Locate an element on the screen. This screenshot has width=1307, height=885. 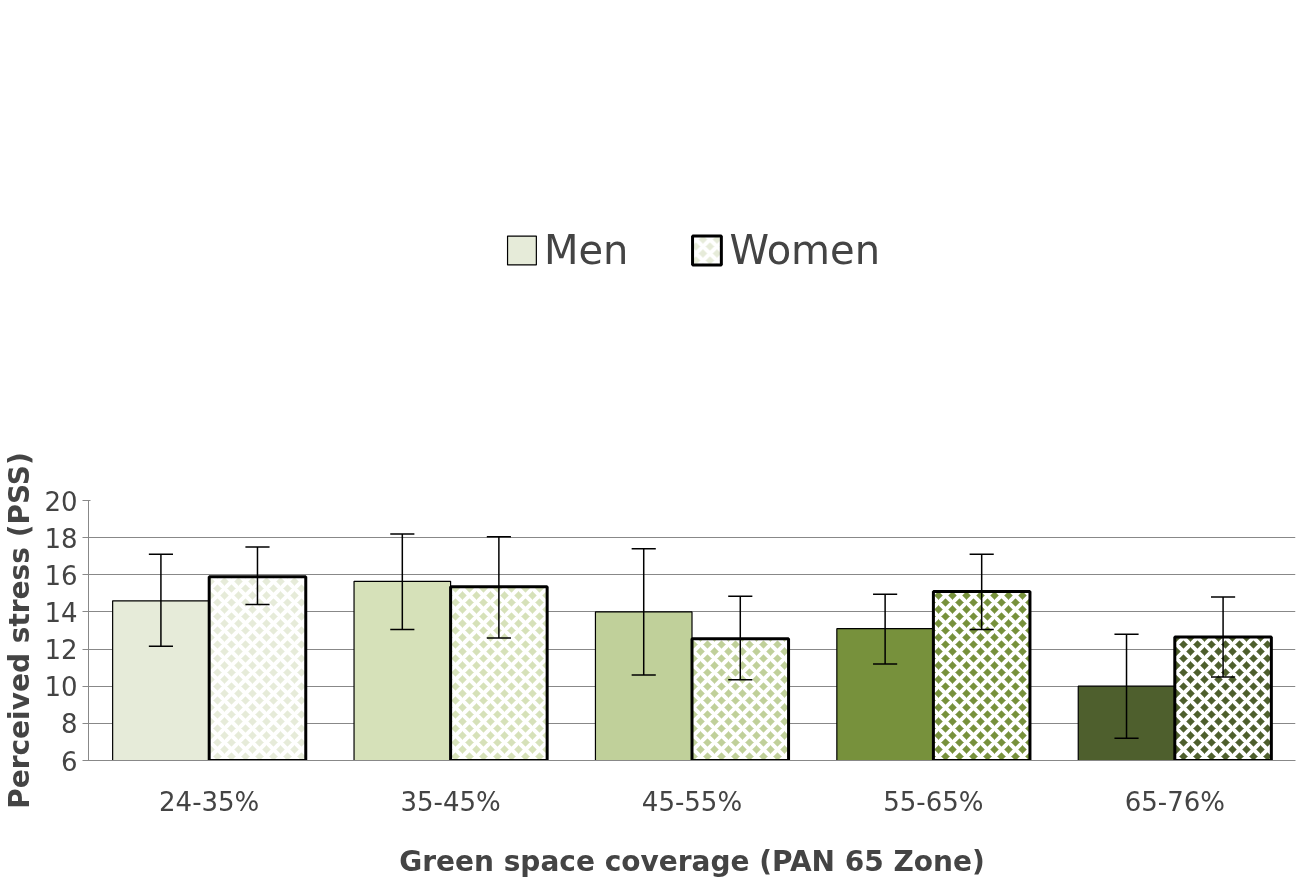
y-tick-label: 8 is located at coordinates (69, 724).